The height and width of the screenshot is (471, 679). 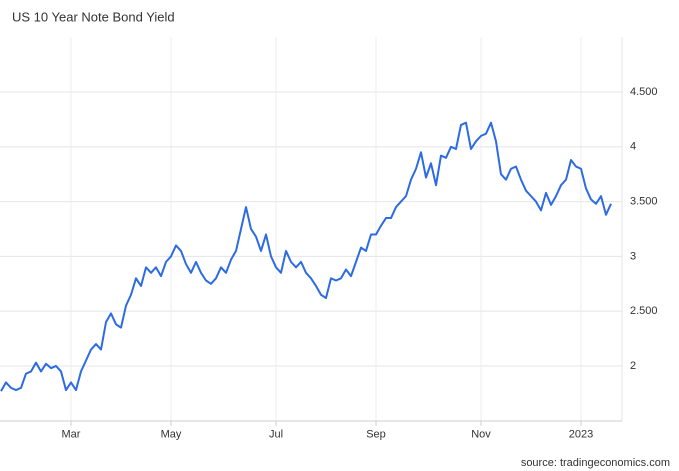 I want to click on x-tick-label: 2023, so click(x=581, y=435).